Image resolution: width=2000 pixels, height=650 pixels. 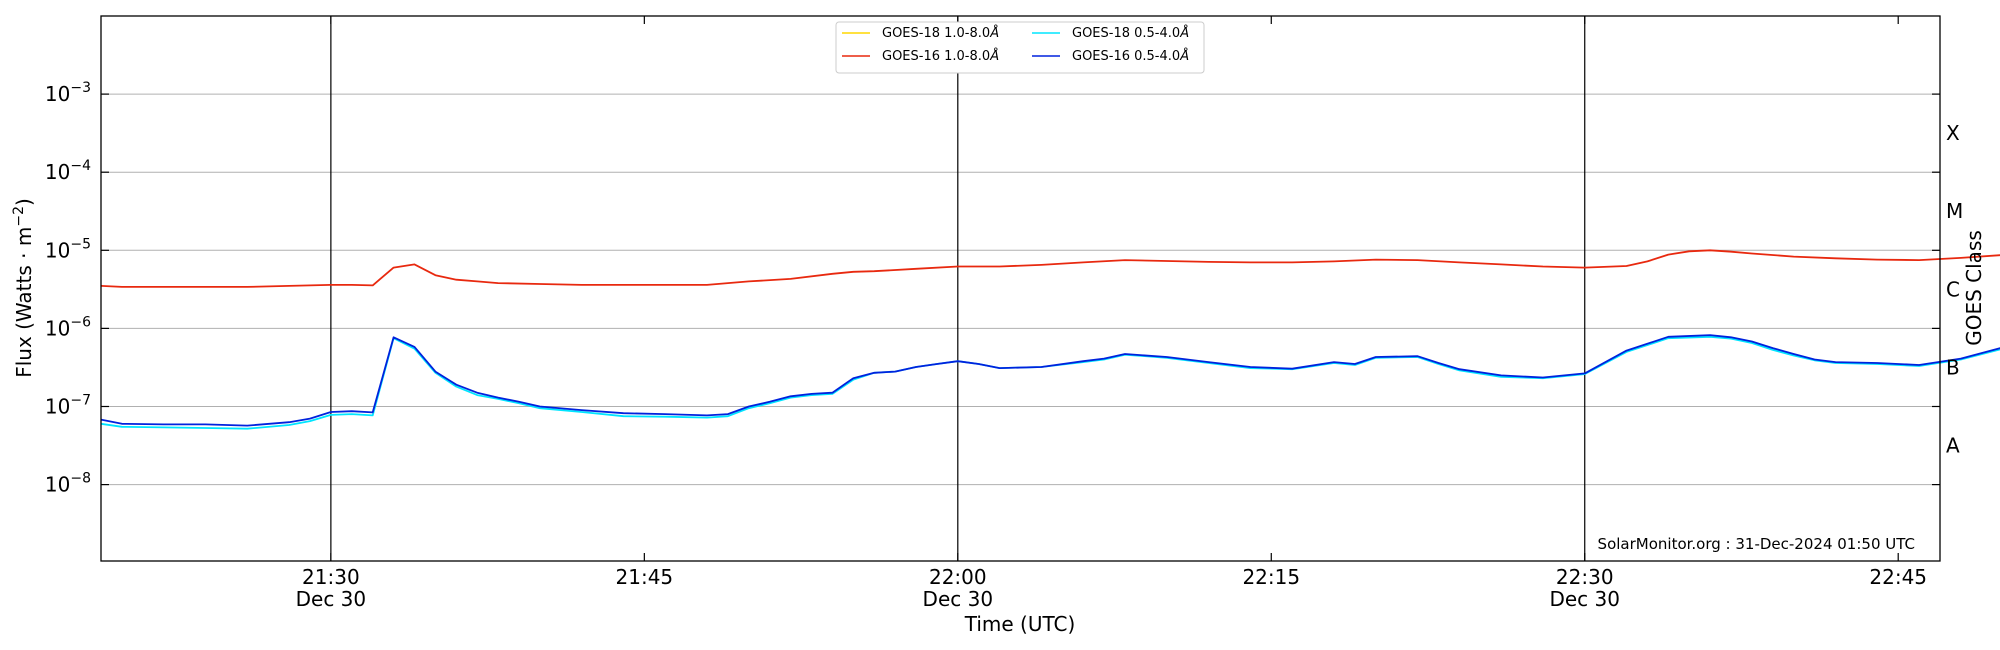 What do you see at coordinates (958, 577) in the screenshot?
I see `x-tick-time-label: 22:00` at bounding box center [958, 577].